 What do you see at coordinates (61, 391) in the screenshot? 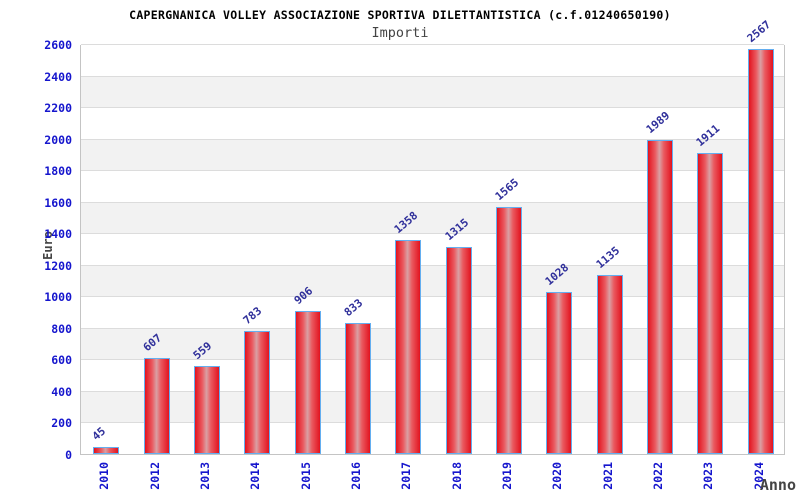
I see `y-tick-label: 400` at bounding box center [61, 391].